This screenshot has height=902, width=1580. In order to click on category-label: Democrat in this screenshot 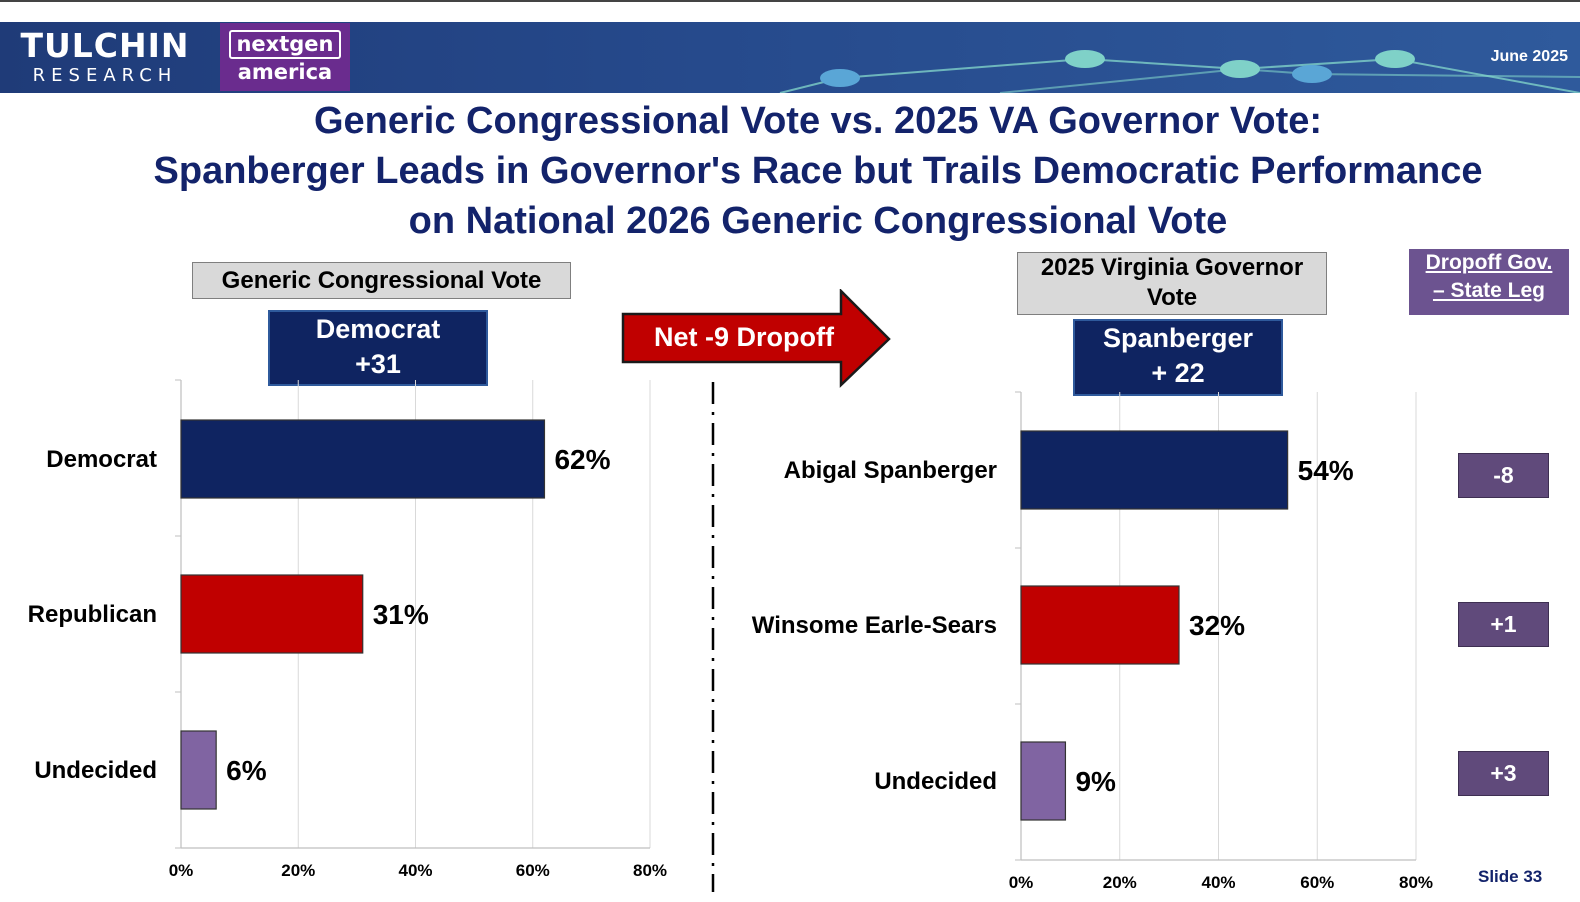, I will do `click(101, 459)`.